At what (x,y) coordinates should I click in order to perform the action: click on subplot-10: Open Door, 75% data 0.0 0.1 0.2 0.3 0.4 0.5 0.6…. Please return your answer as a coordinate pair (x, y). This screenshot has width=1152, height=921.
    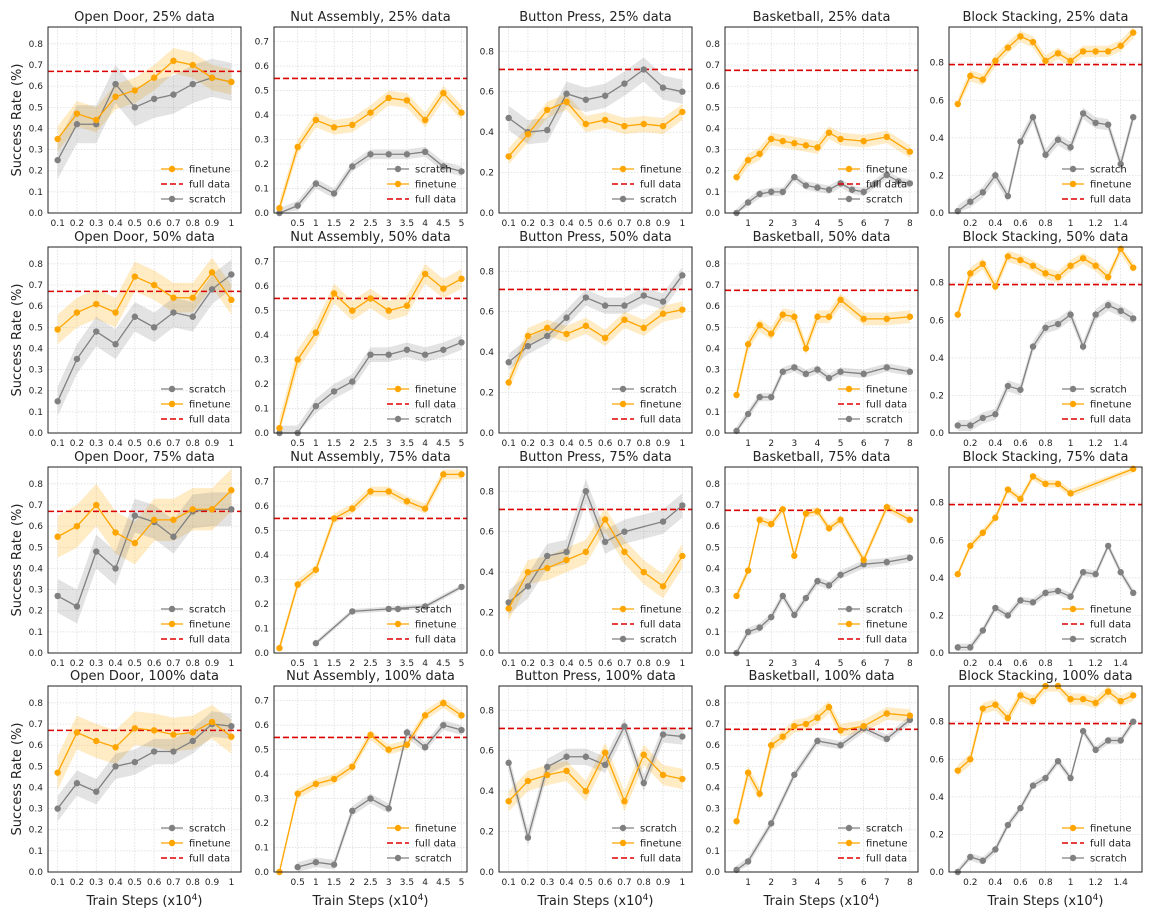
    Looking at the image, I should click on (135, 559).